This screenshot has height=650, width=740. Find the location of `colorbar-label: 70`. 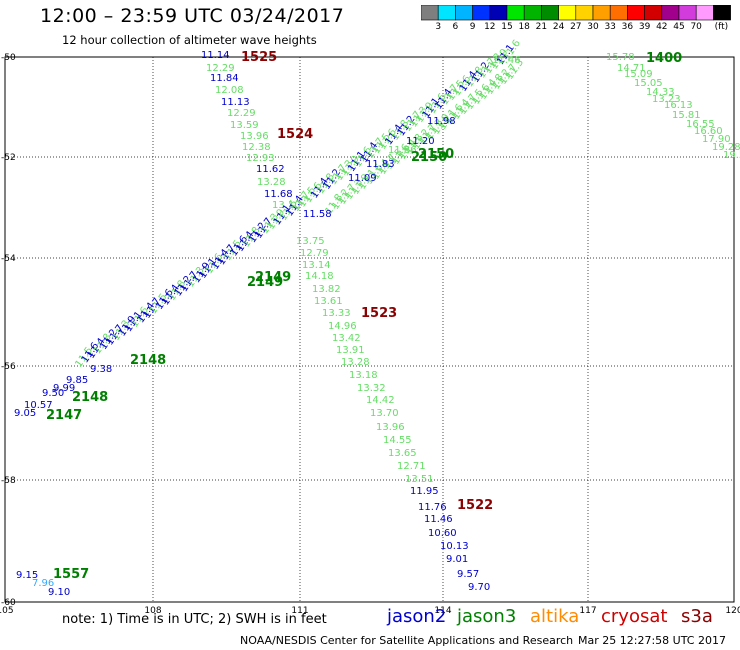

colorbar-label: 70 is located at coordinates (696, 27).